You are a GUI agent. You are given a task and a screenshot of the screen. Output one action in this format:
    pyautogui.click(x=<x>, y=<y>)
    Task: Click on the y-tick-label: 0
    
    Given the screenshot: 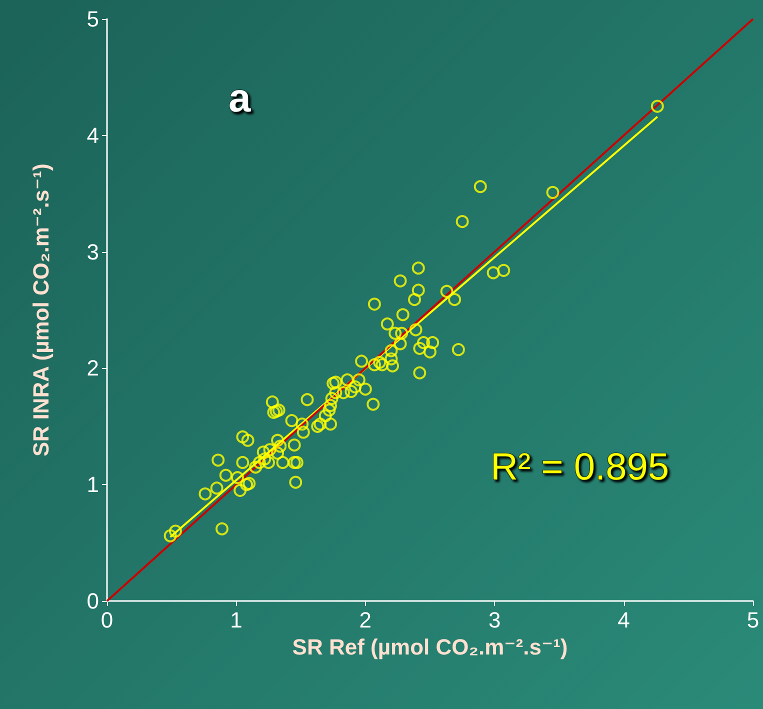 What is the action you would take?
    pyautogui.click(x=92, y=601)
    